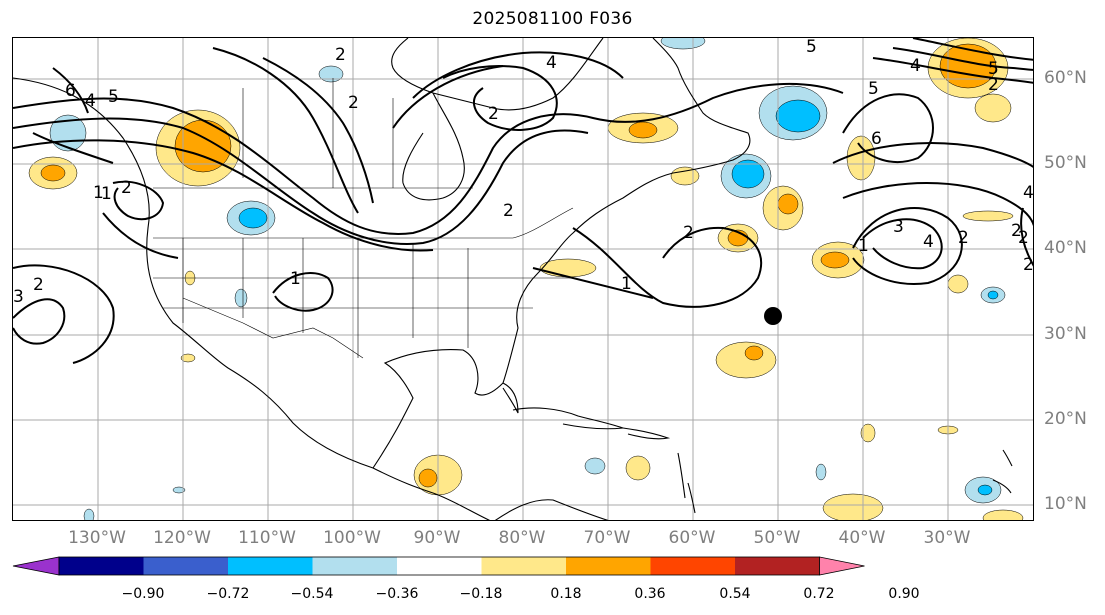  I want to click on longitude-label: 50°W, so click(777, 538).